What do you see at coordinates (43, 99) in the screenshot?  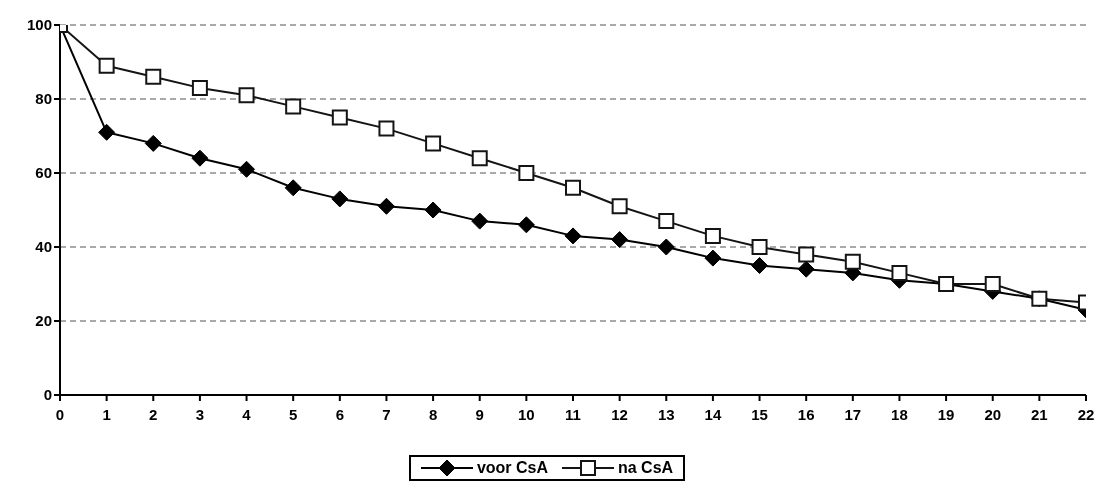 I see `y-tick-label: 80` at bounding box center [43, 99].